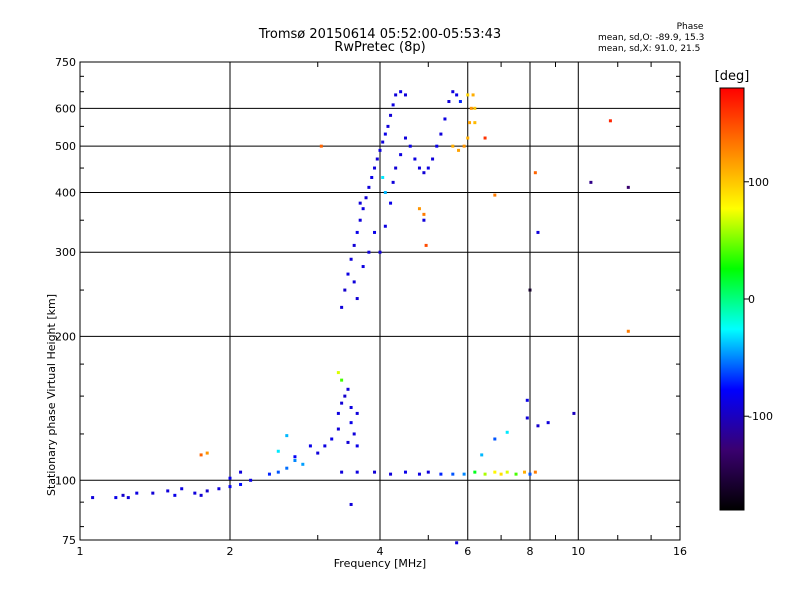  I want to click on colorbar-title: [deg], so click(732, 76).